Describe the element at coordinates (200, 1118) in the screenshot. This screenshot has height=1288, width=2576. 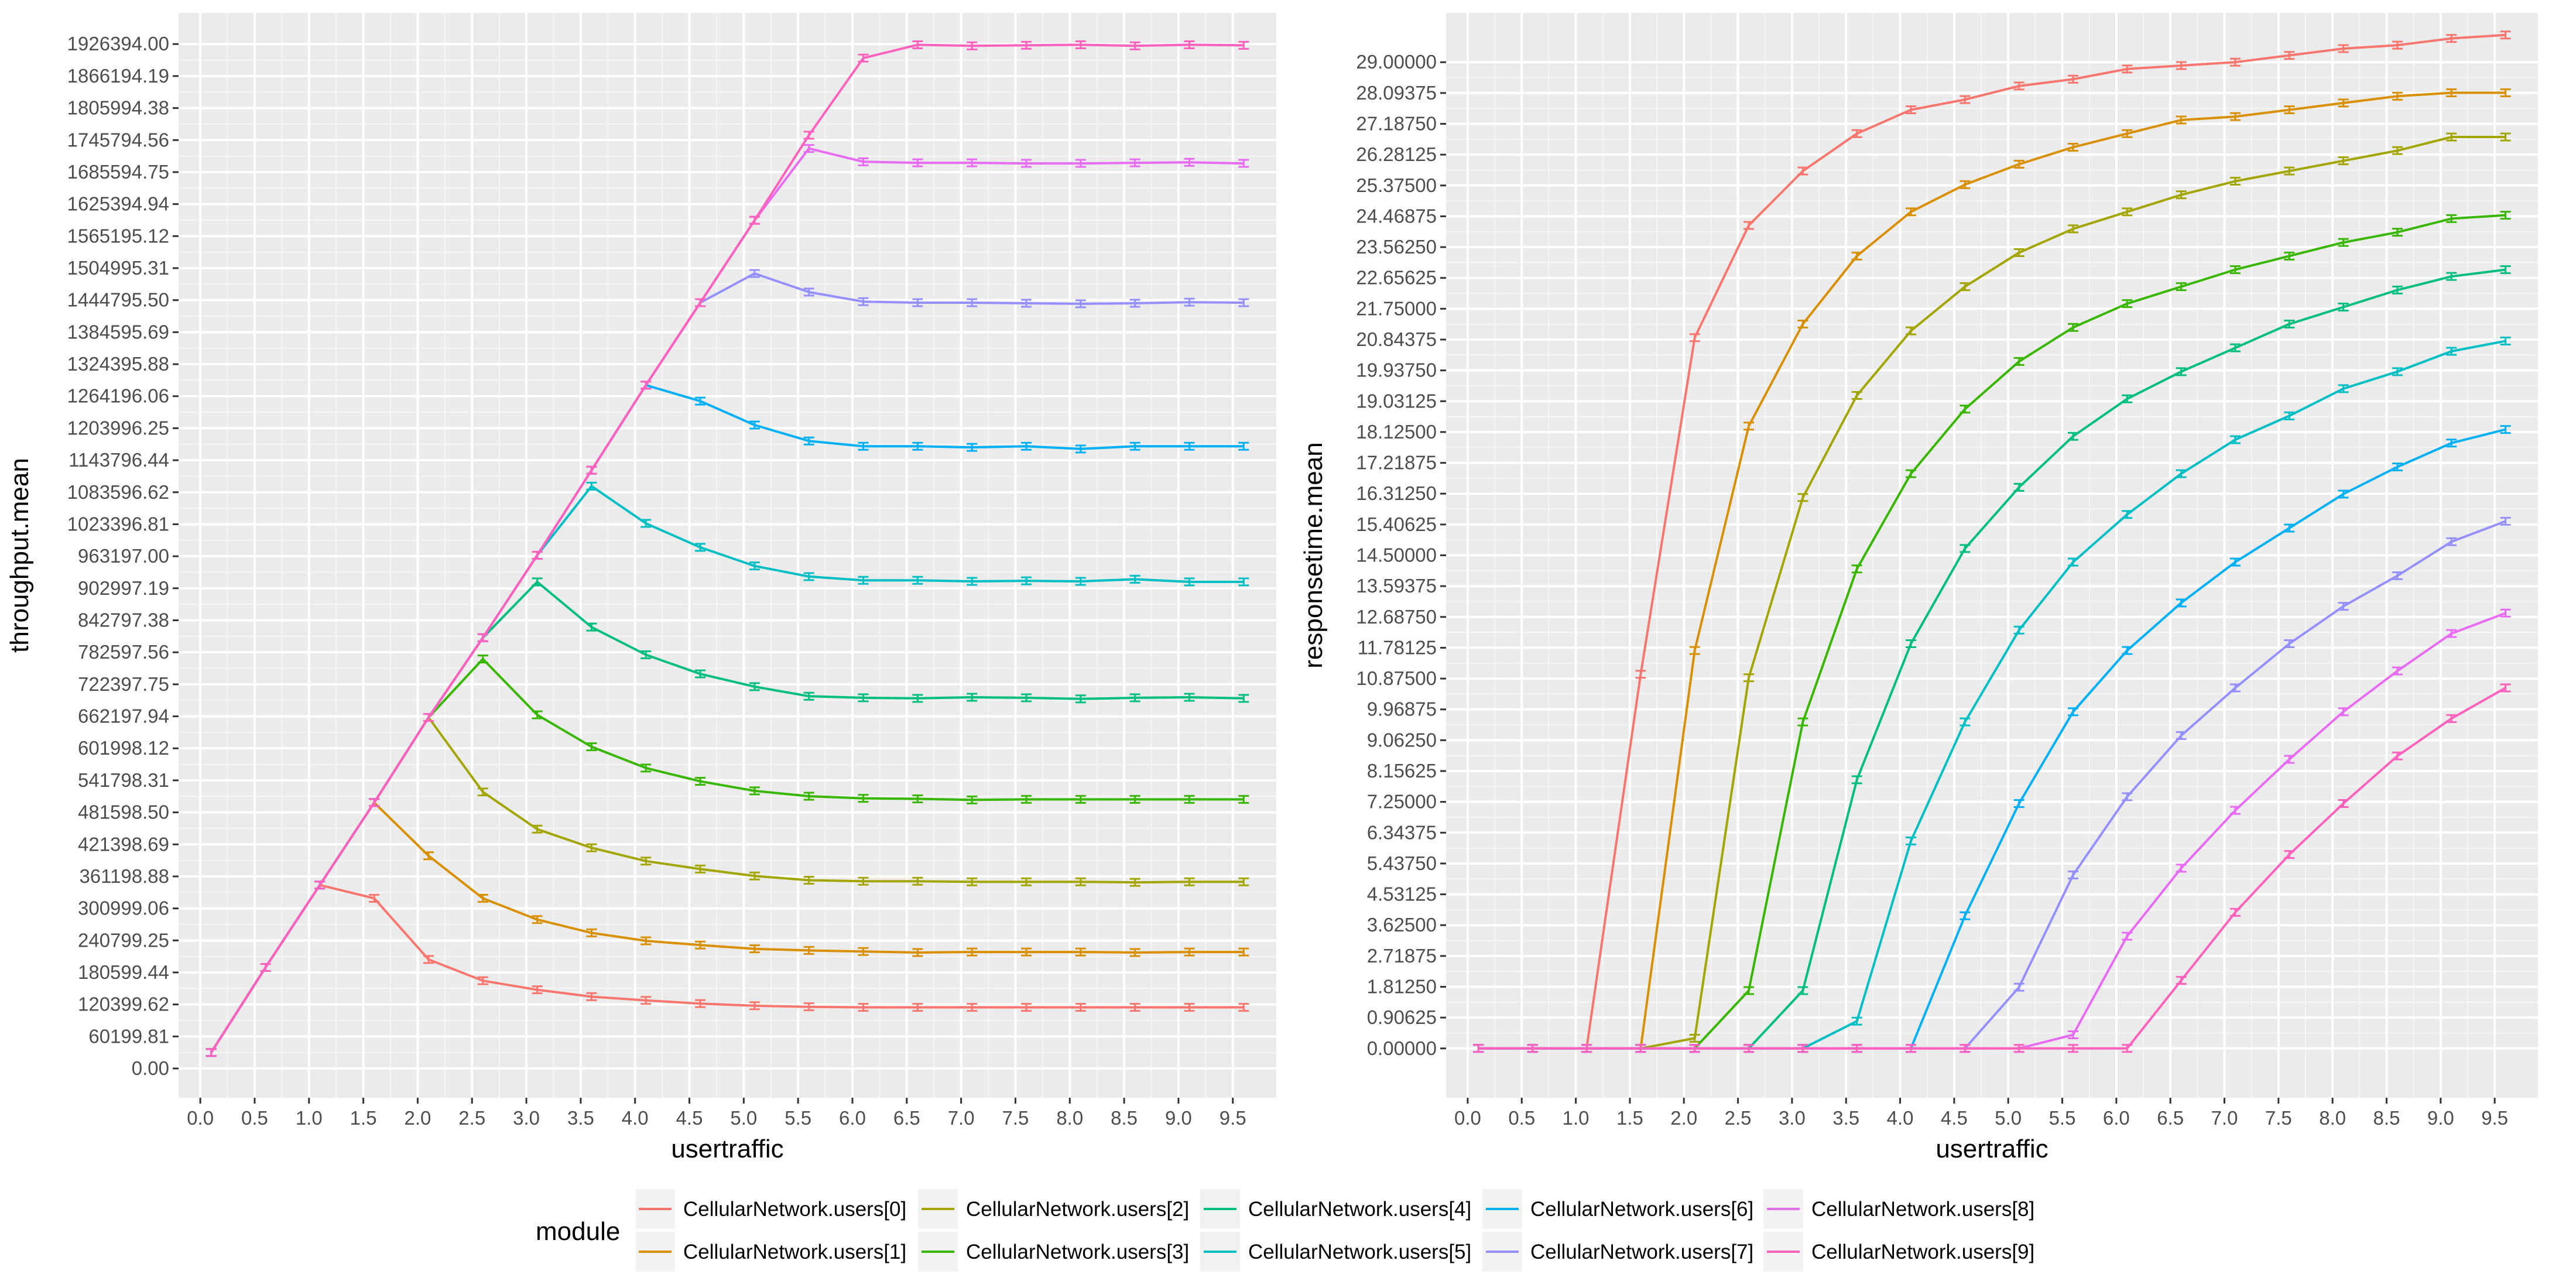
I see `throughput-x-tick-label: 0.0` at that location.